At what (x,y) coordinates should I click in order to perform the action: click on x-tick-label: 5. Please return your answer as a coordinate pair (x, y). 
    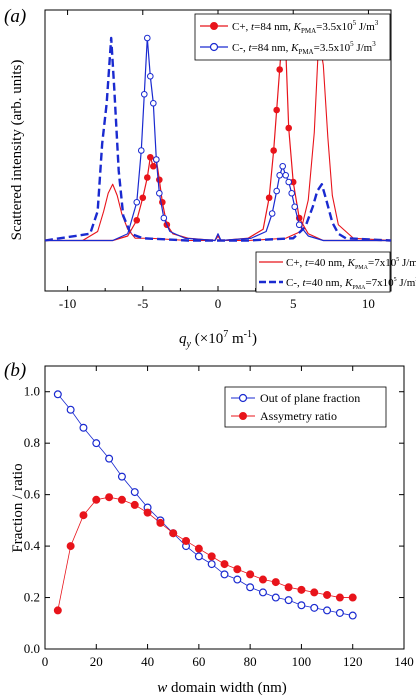
    Looking at the image, I should click on (293, 303).